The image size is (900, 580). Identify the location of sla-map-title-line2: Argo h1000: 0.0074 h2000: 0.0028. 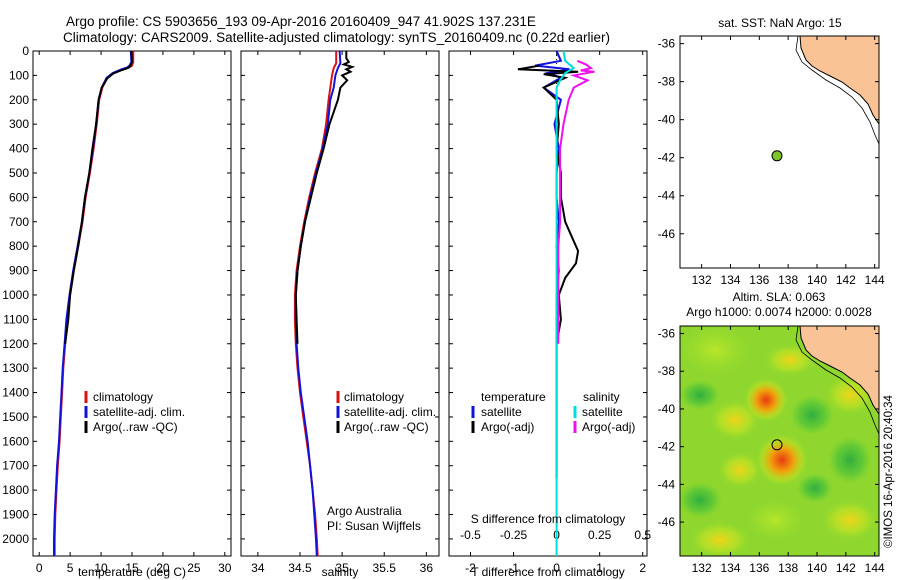
(779, 312).